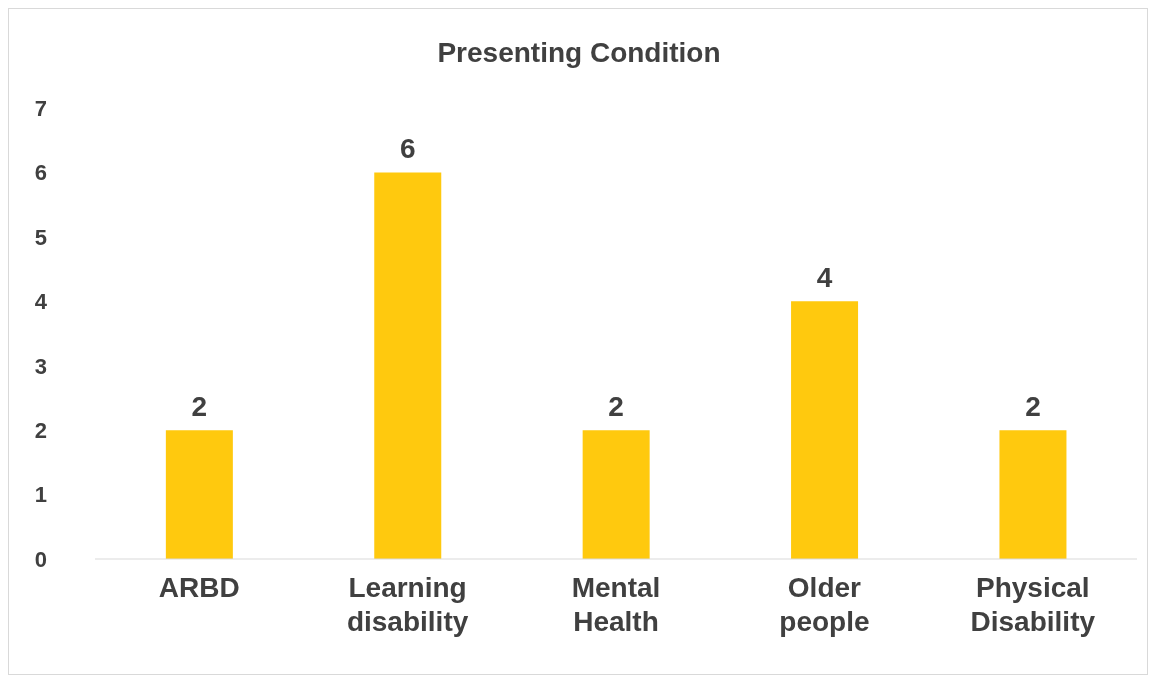 The image size is (1153, 675). I want to click on chart-title: Presenting Condition, so click(579, 53).